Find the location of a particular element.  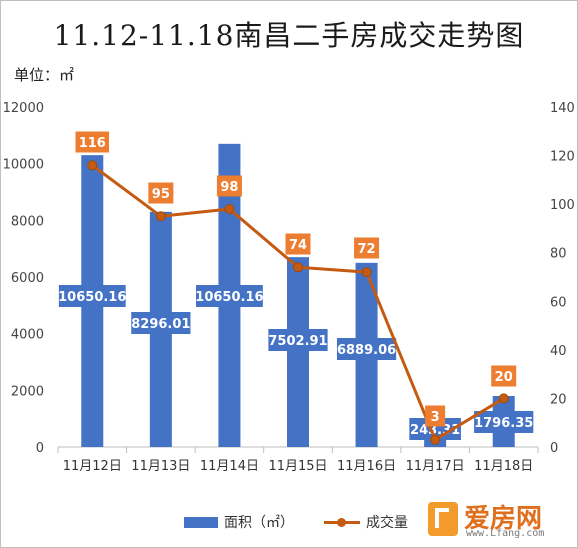

line-data-label: 95 is located at coordinates (161, 194).